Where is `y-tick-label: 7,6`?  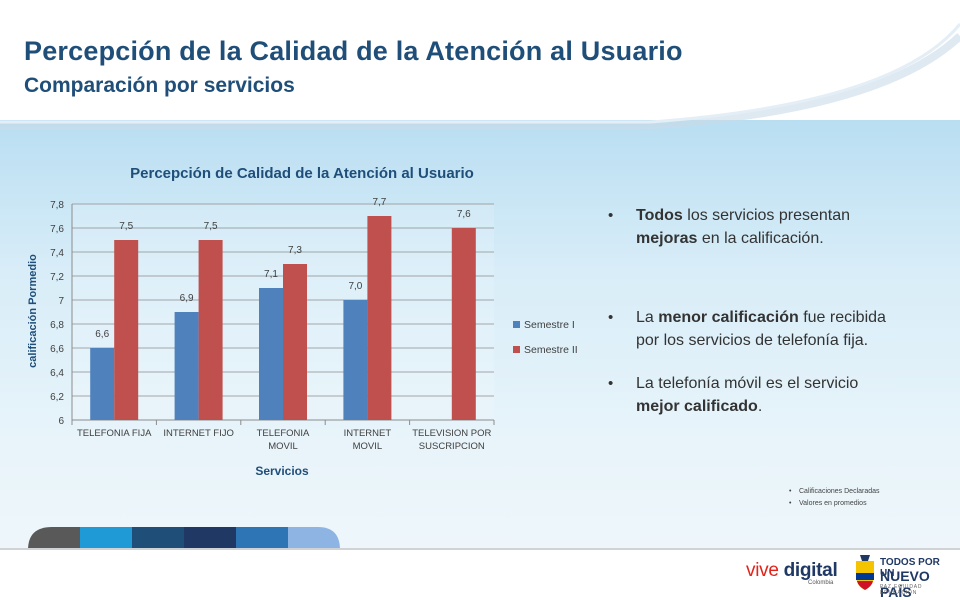
y-tick-label: 7,6 is located at coordinates (57, 229).